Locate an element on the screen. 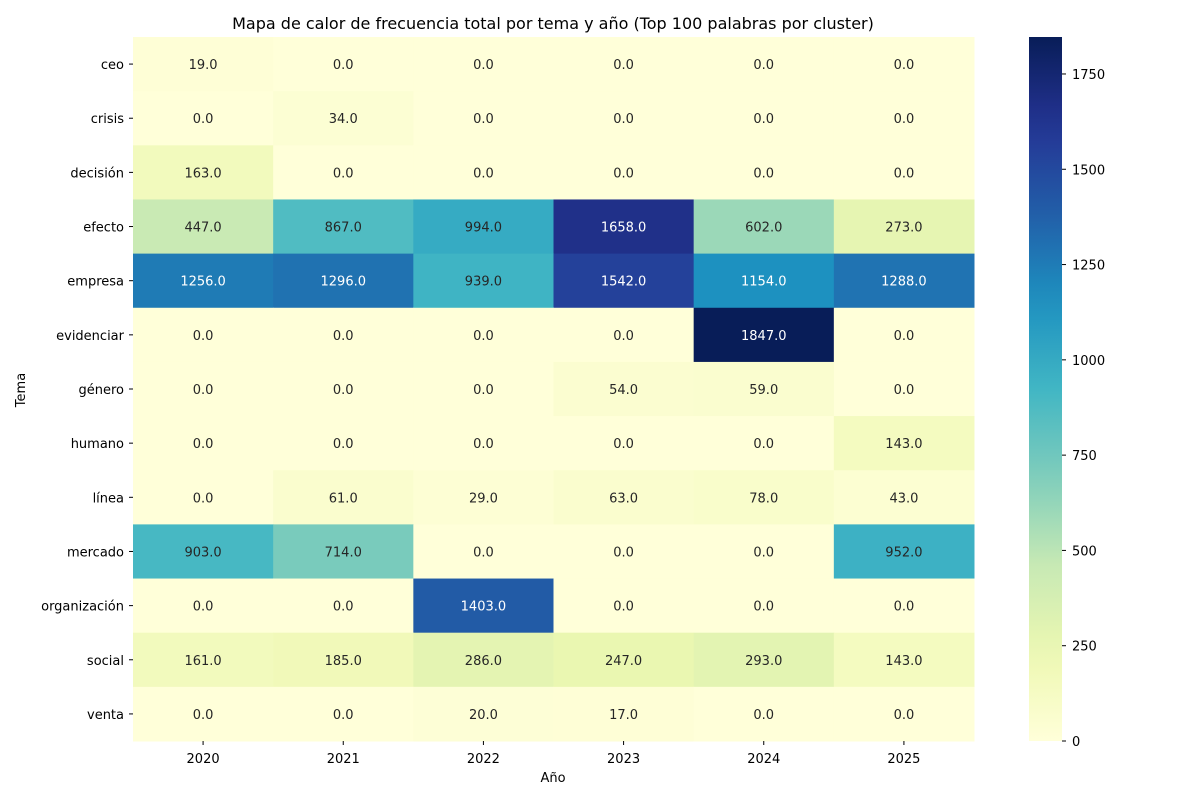 The width and height of the screenshot is (1200, 800). colorbar-tick-label: 1750 is located at coordinates (1088, 75).